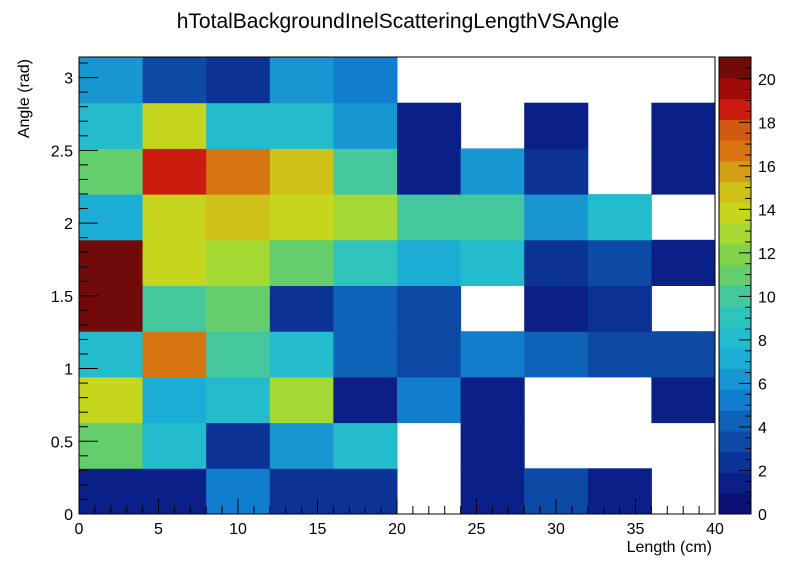 The height and width of the screenshot is (577, 796). Describe the element at coordinates (762, 384) in the screenshot. I see `color-scale-tick-label: 6` at that location.